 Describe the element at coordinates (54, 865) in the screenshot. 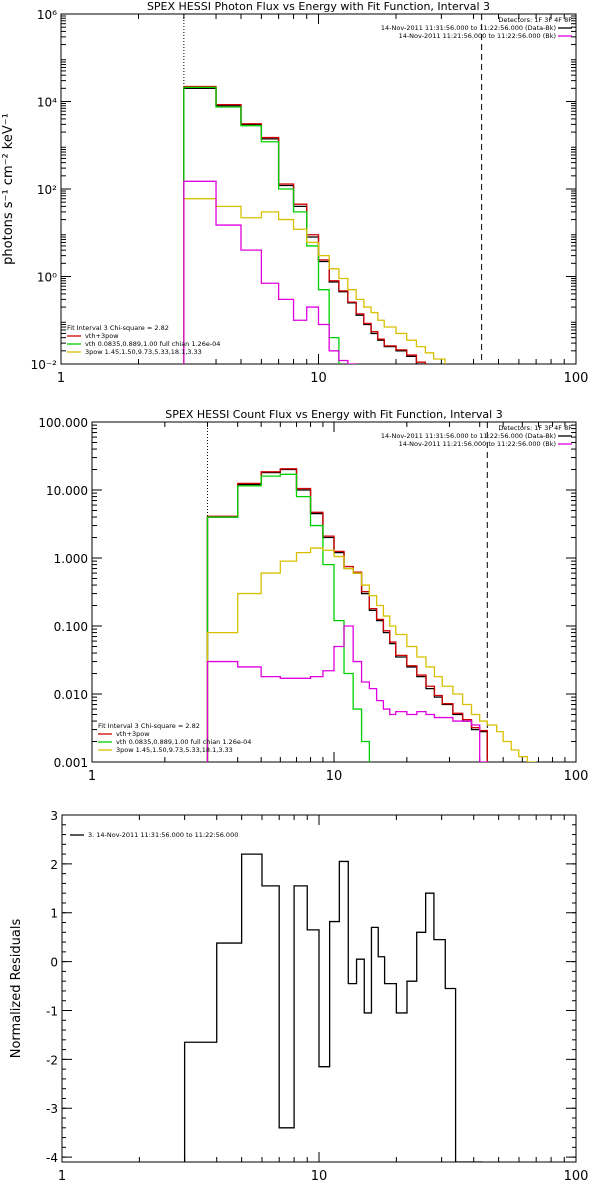

I see `y-tick-label: 2` at that location.